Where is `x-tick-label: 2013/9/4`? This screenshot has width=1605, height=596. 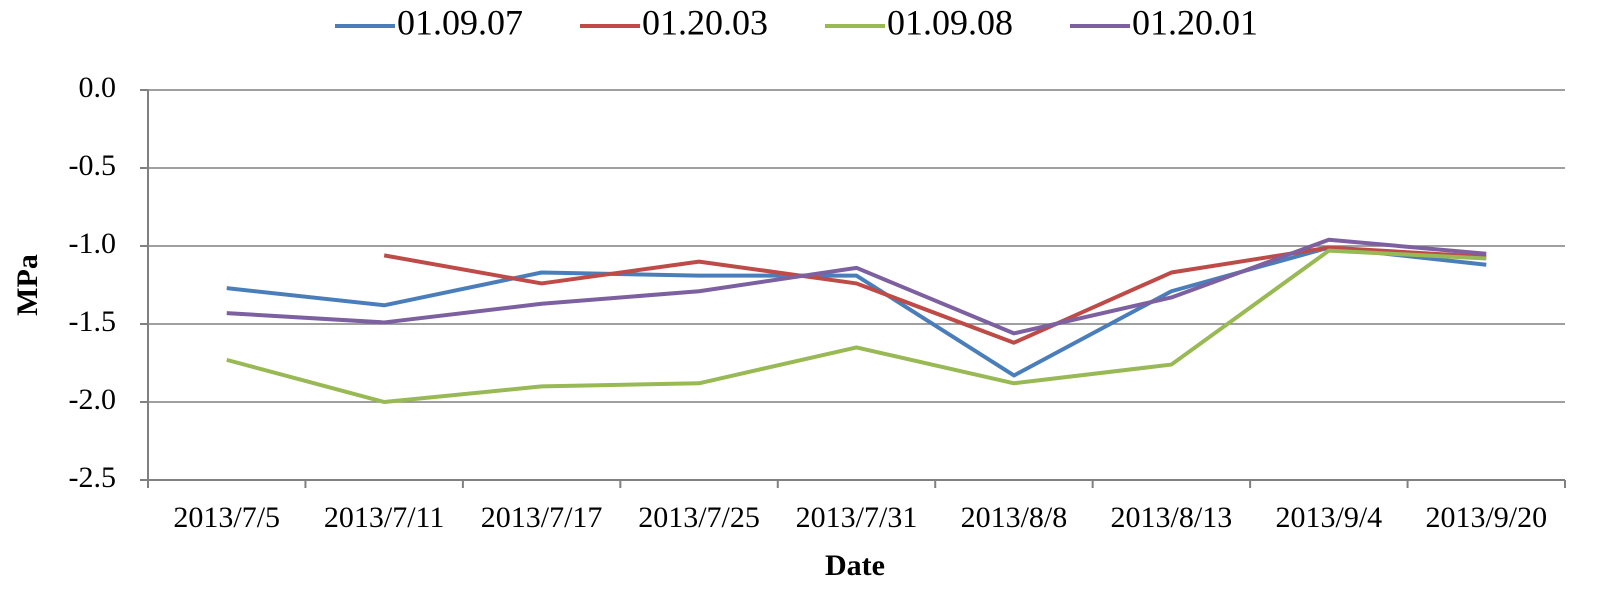
x-tick-label: 2013/9/4 is located at coordinates (1328, 517).